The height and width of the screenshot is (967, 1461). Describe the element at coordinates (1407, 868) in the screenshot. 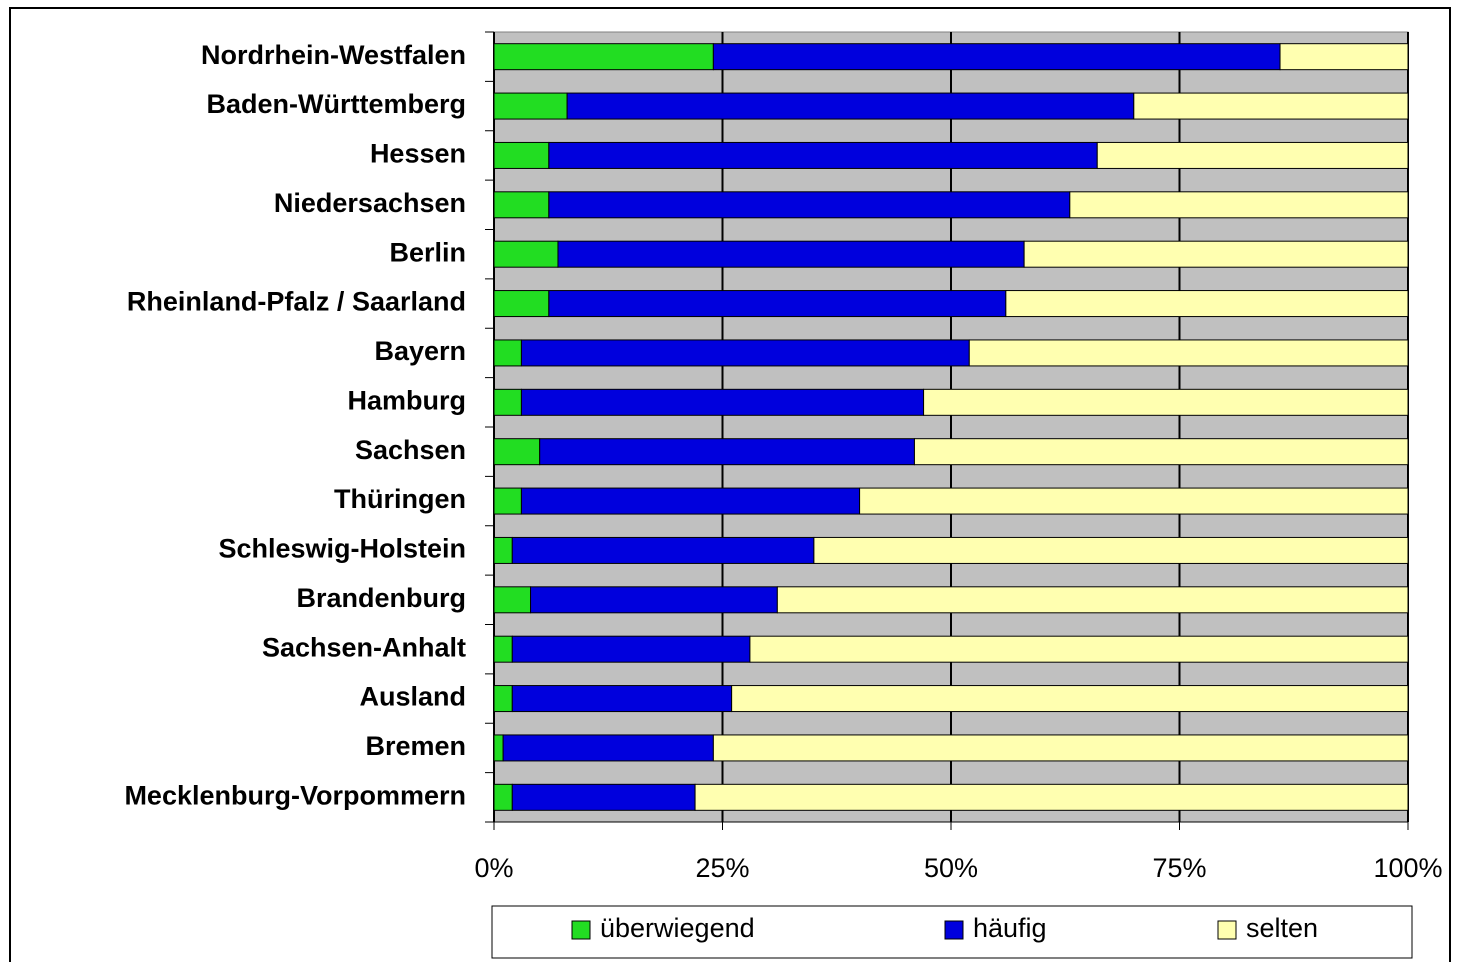

I see `x-tick-label: 100%` at that location.